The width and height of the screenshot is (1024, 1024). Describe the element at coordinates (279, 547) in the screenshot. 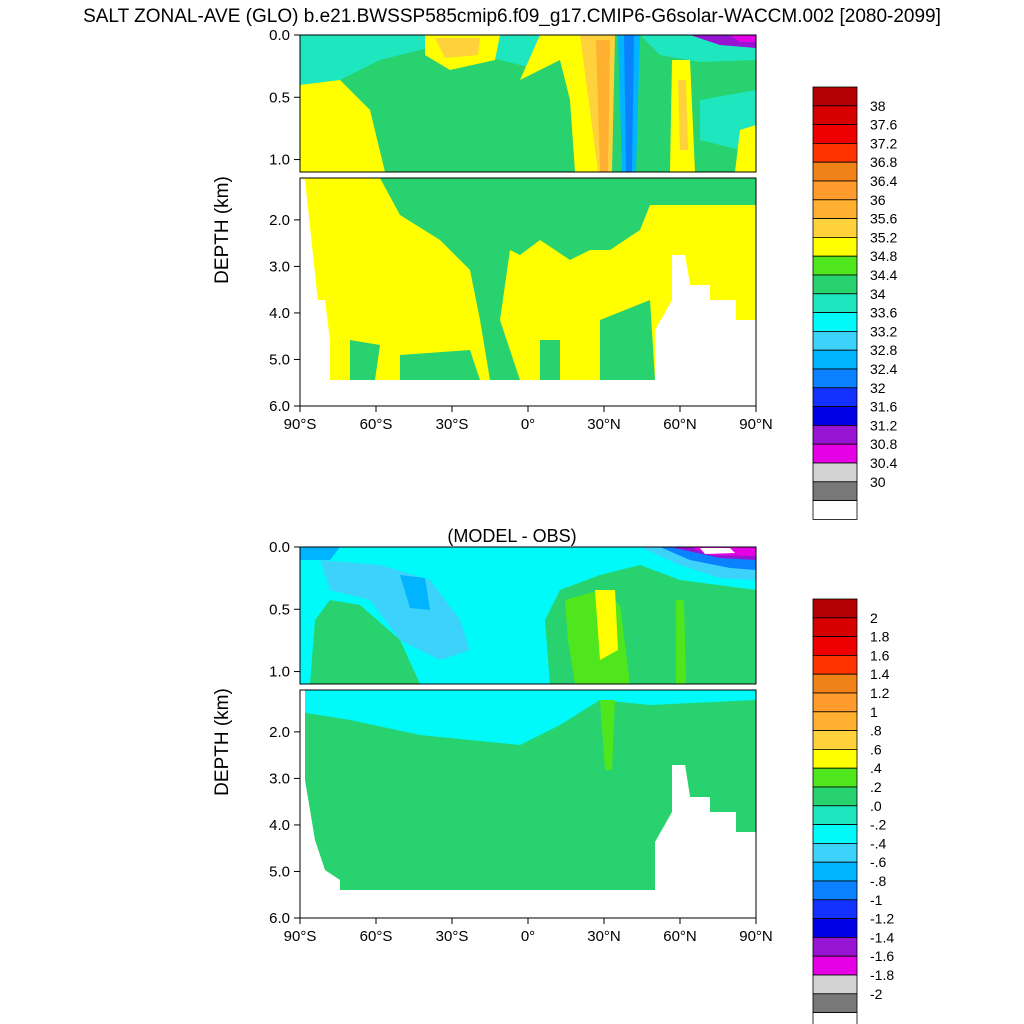

I see `difference-y-tick-label: 0.0` at that location.